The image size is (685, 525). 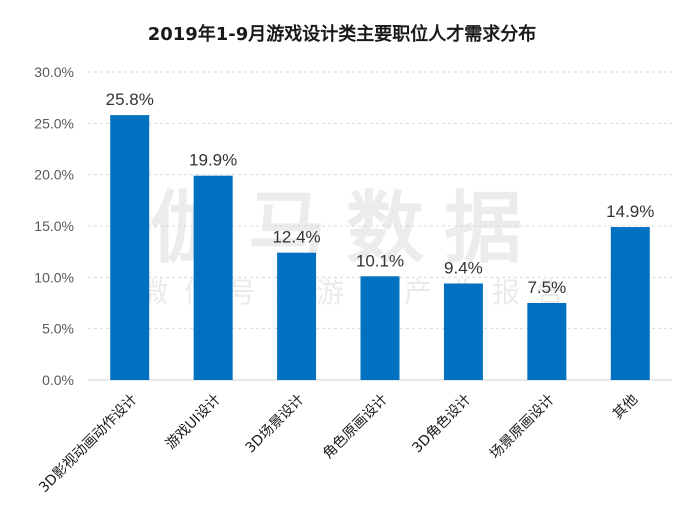 What do you see at coordinates (54, 72) in the screenshot?
I see `y-tick-label: 30.0%` at bounding box center [54, 72].